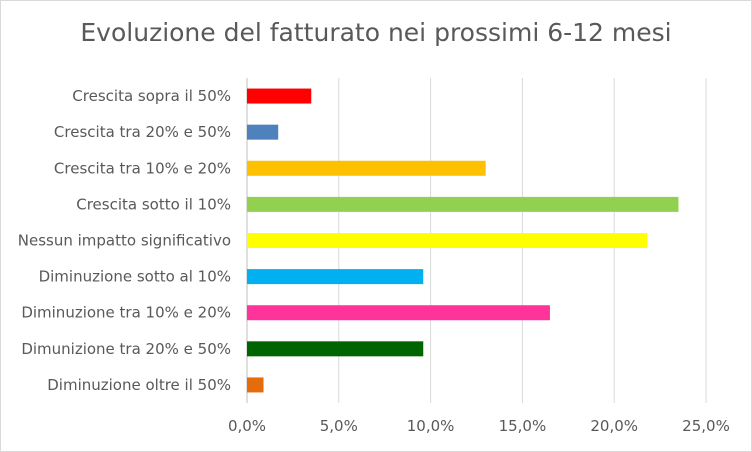  What do you see at coordinates (142, 132) in the screenshot?
I see `category-label: Crescita tra 20% e 50%` at bounding box center [142, 132].